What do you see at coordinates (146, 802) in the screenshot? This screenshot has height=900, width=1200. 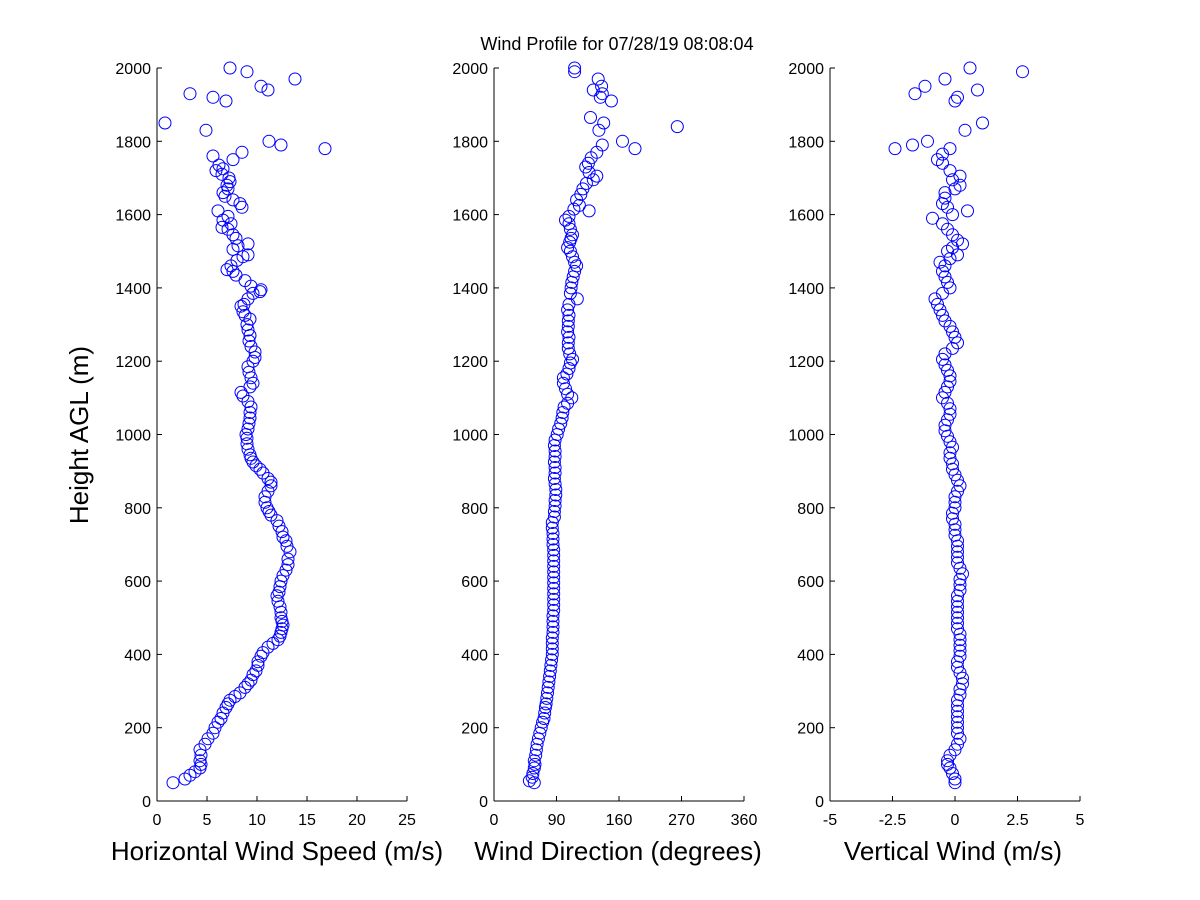 I see `y-tick-label: 0` at bounding box center [146, 802].